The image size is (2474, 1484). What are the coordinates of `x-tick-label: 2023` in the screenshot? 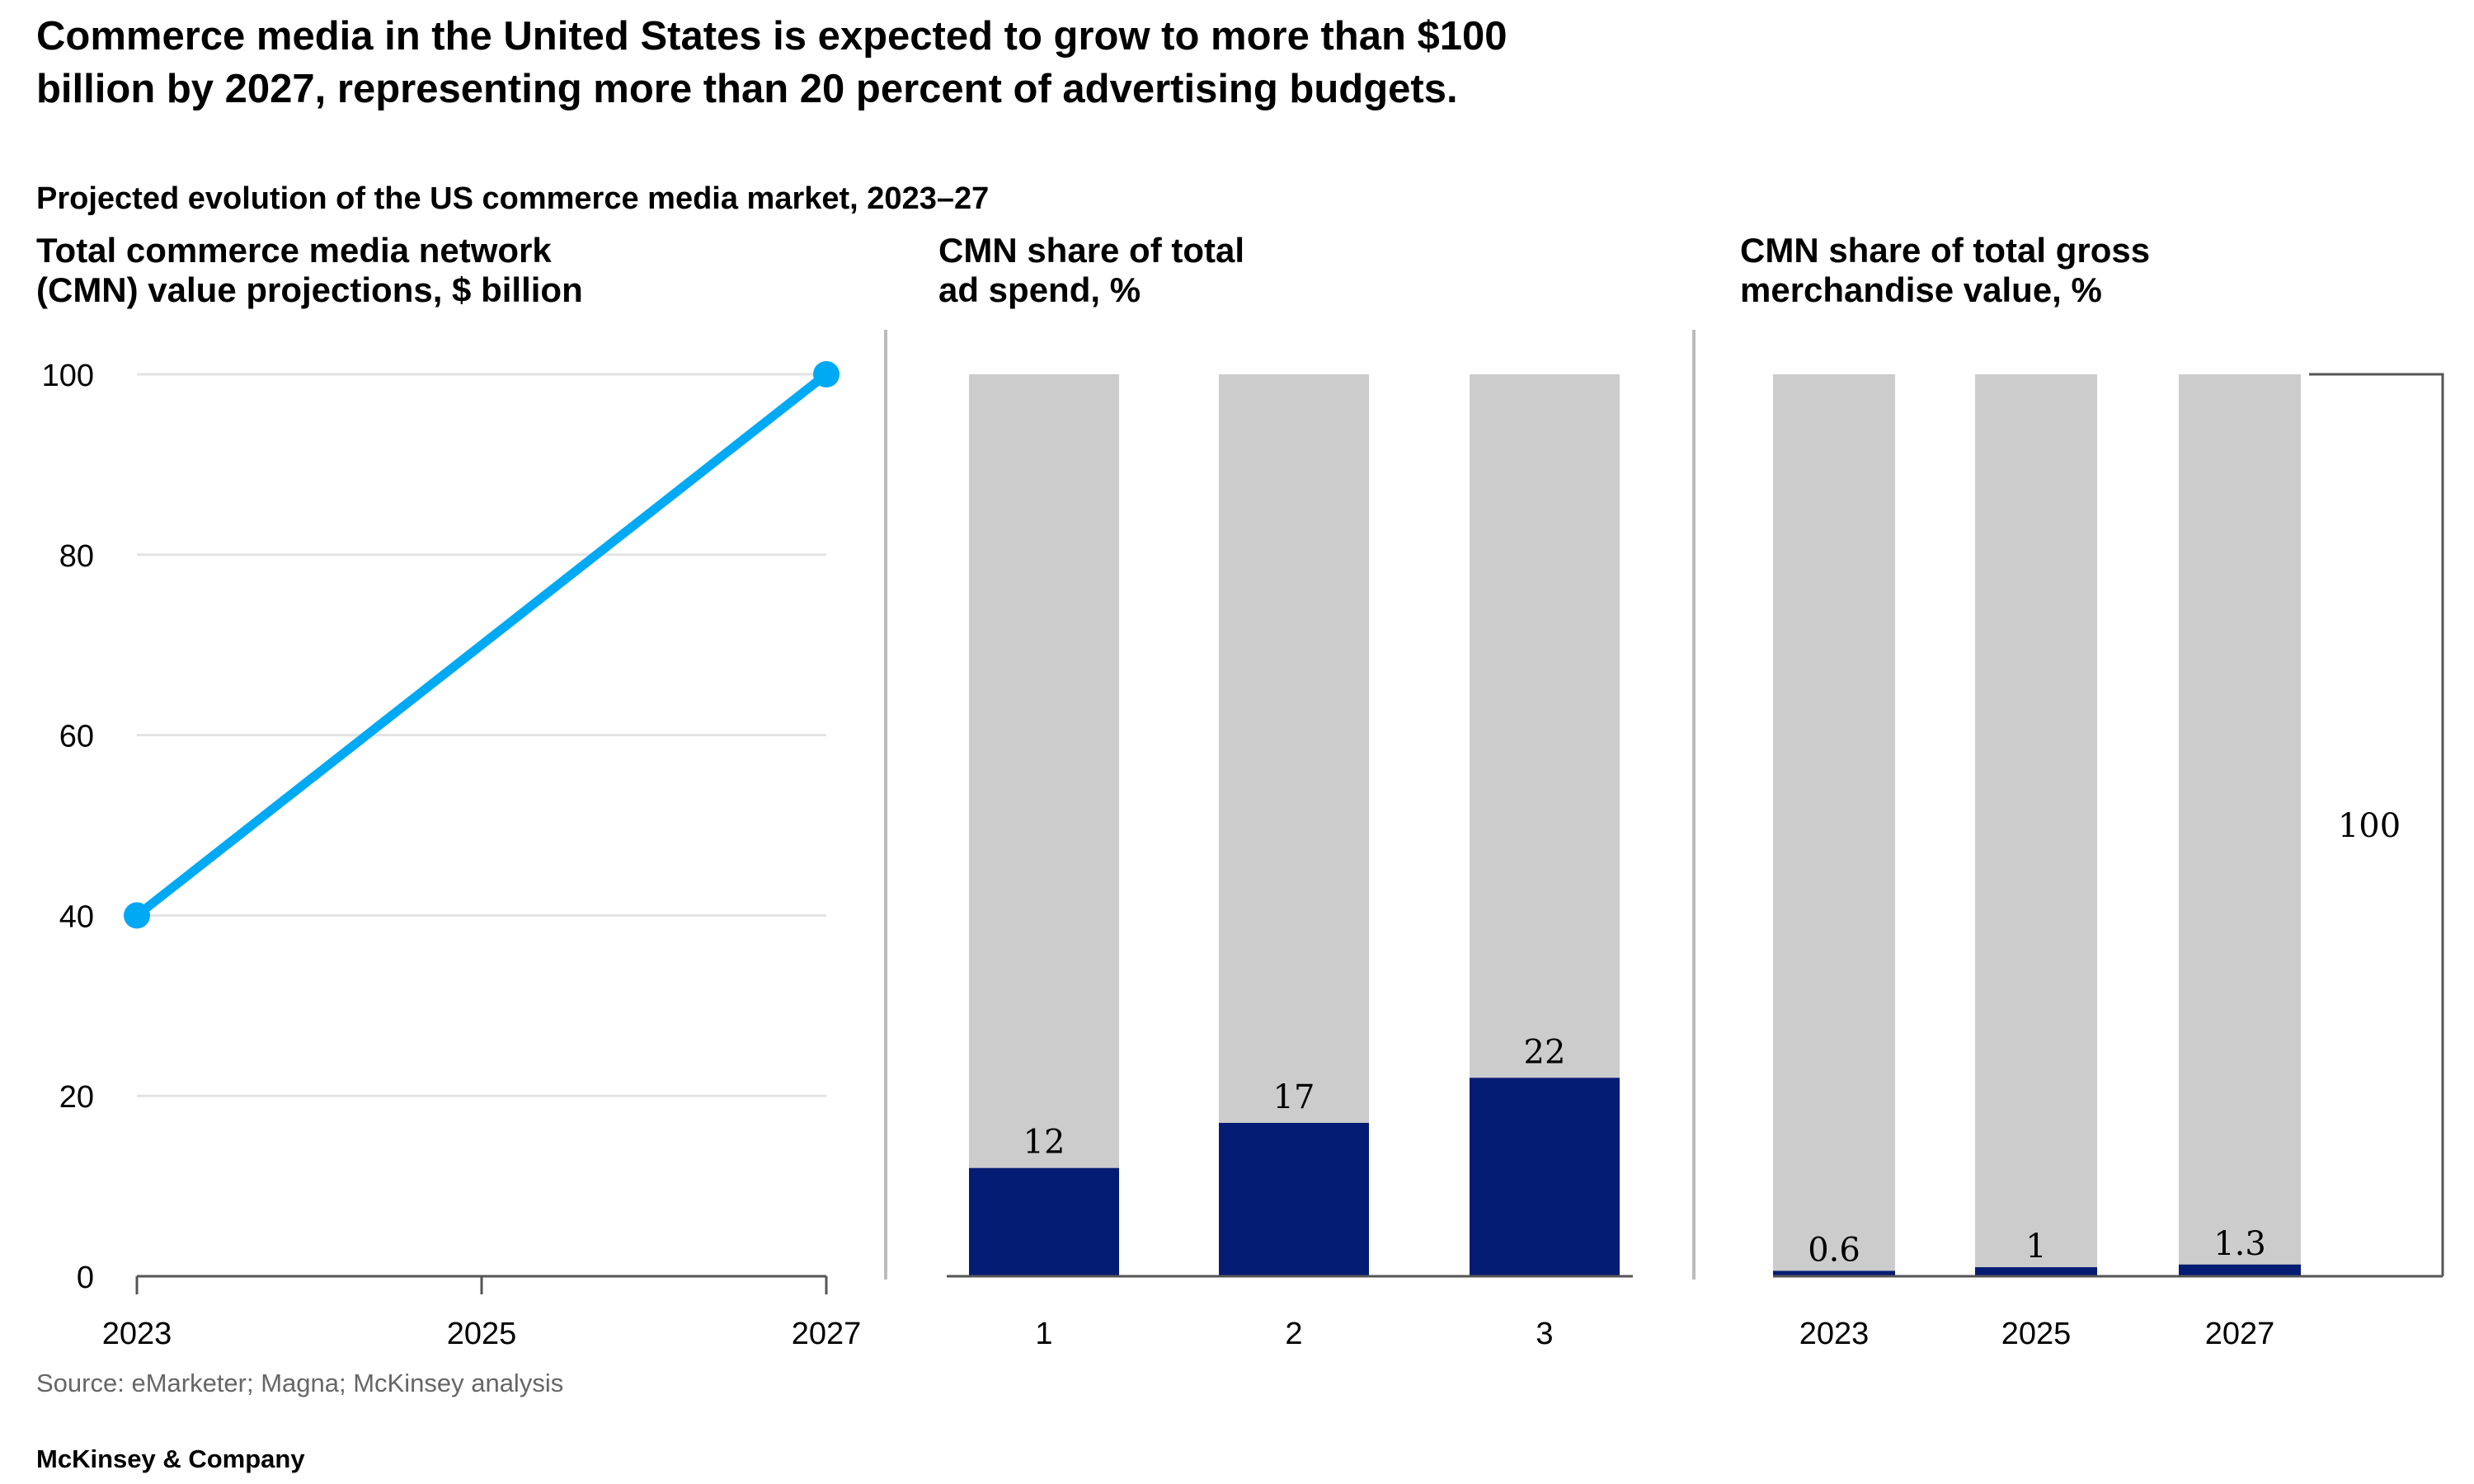 It's located at (137, 1334).